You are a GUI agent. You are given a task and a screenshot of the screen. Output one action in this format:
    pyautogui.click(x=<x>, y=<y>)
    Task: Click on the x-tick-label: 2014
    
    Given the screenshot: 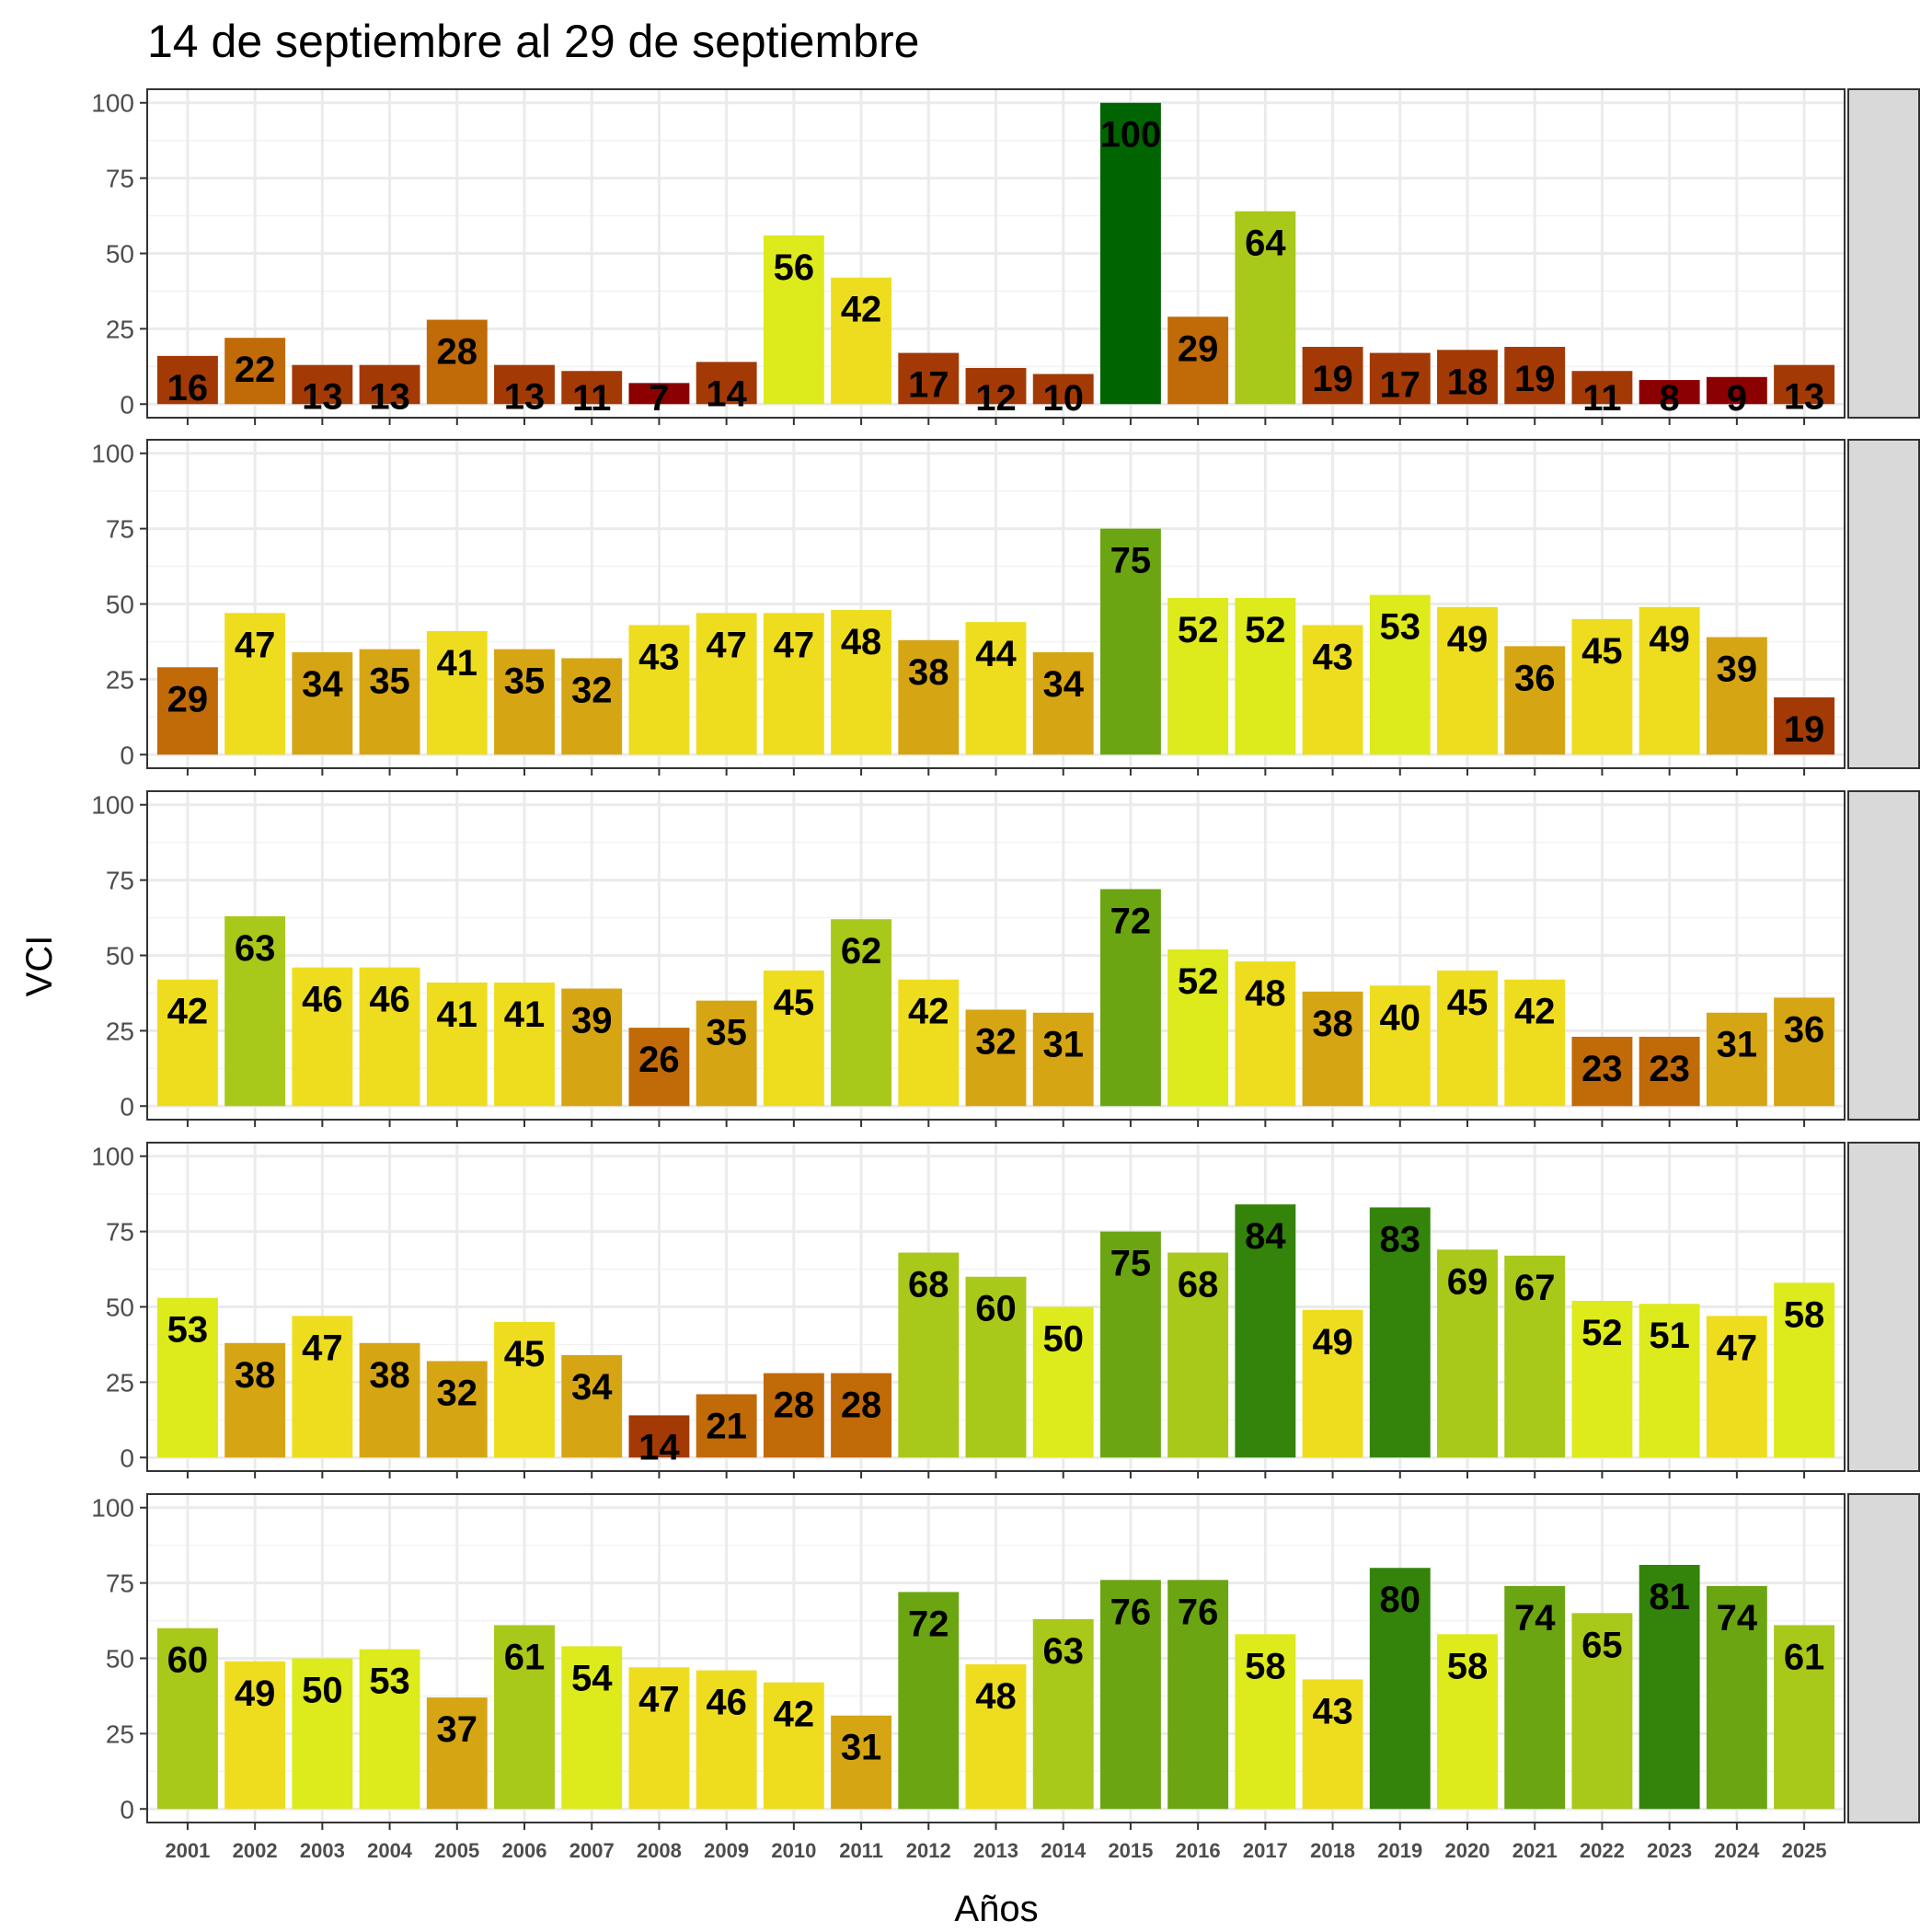 What is the action you would take?
    pyautogui.click(x=1064, y=1850)
    